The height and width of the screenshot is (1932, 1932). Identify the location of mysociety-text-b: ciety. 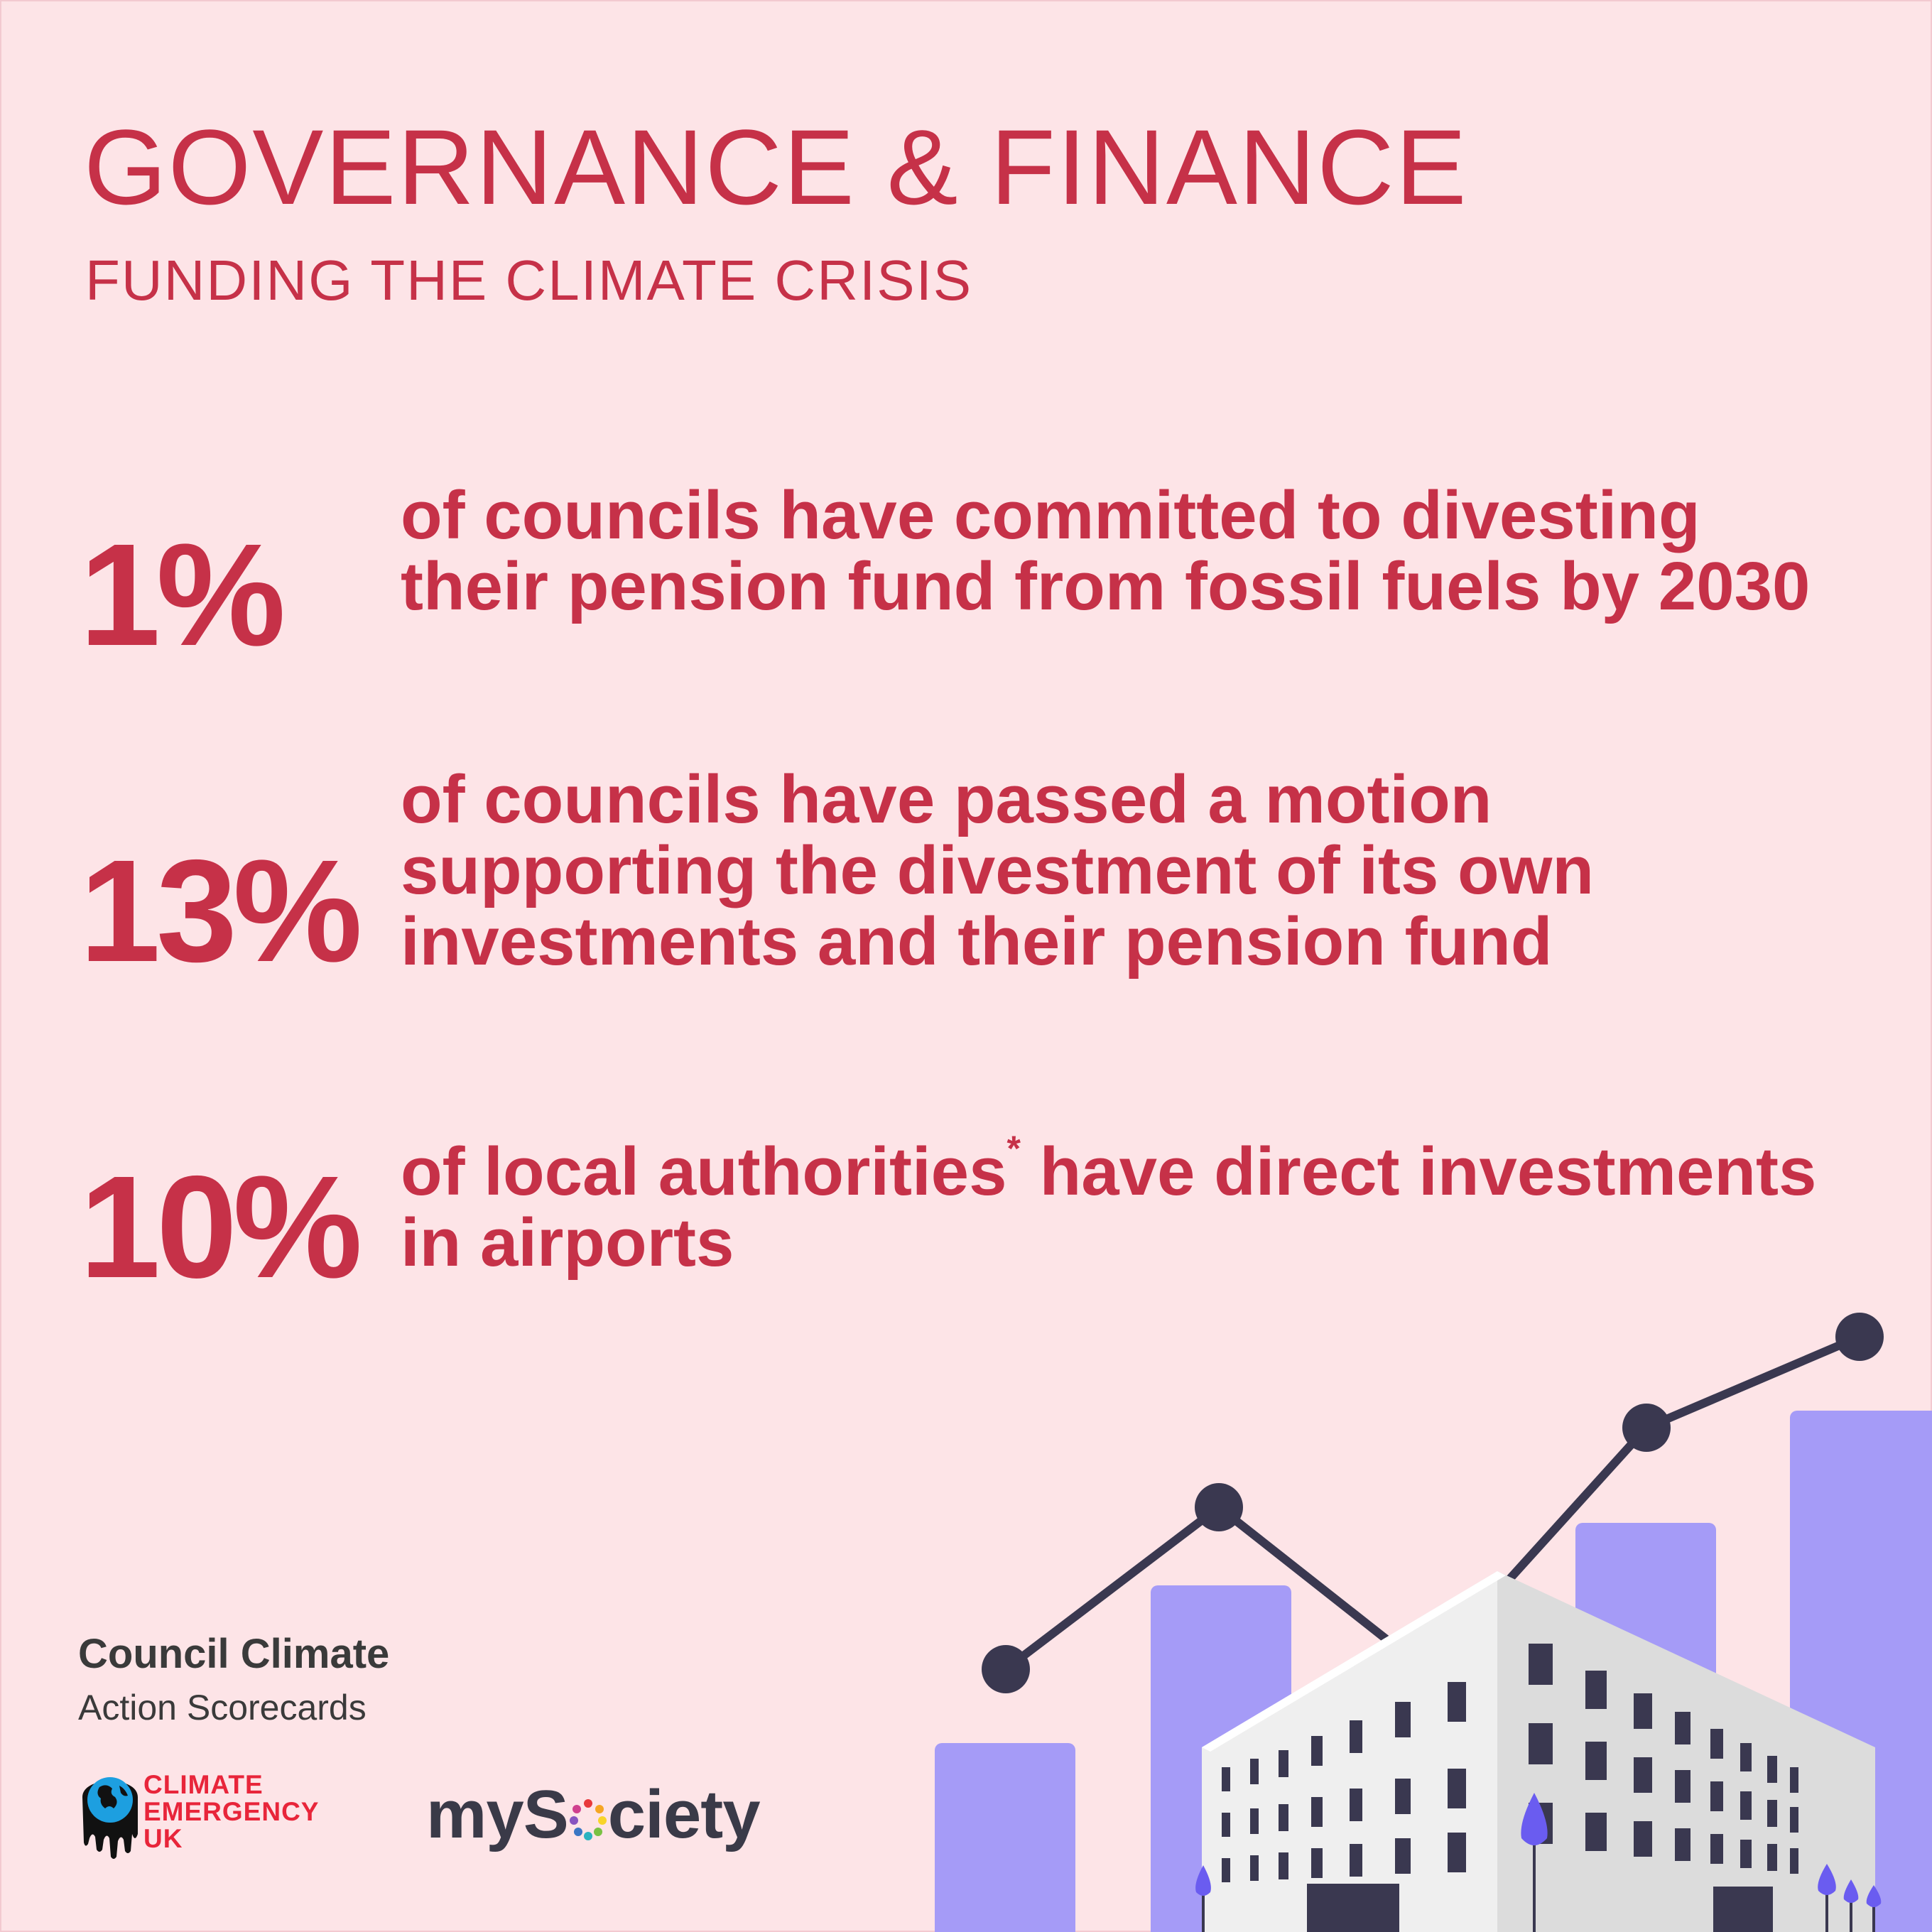
(684, 1814).